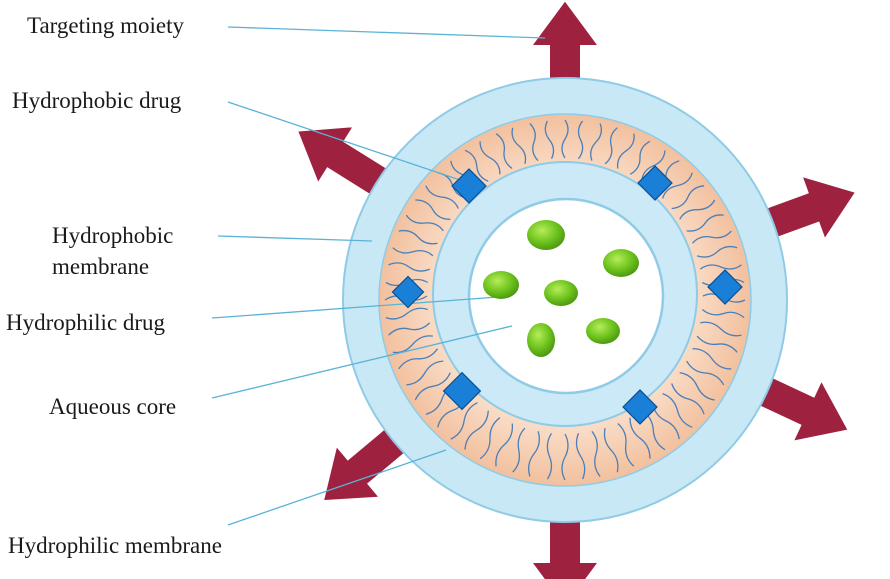 This screenshot has height=579, width=890. I want to click on label-aqueous-core: Aqueous core, so click(113, 406).